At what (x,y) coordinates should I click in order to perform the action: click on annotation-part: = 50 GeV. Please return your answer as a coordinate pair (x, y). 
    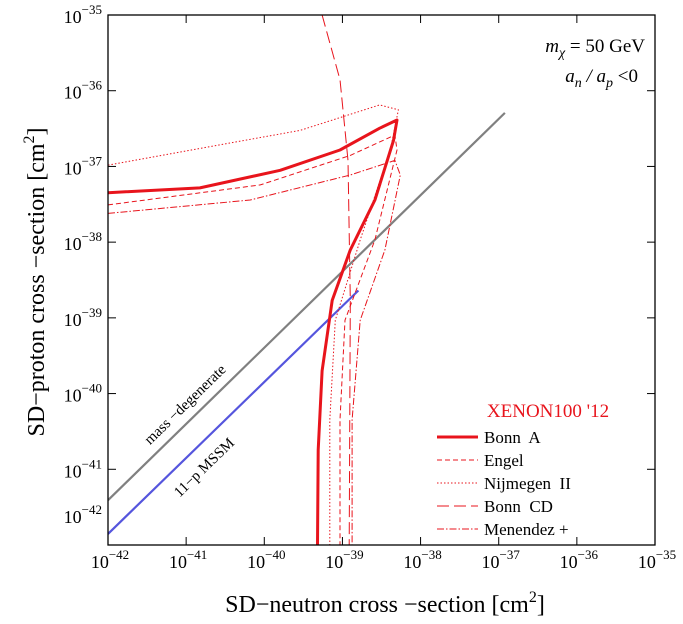
    Looking at the image, I should click on (605, 46).